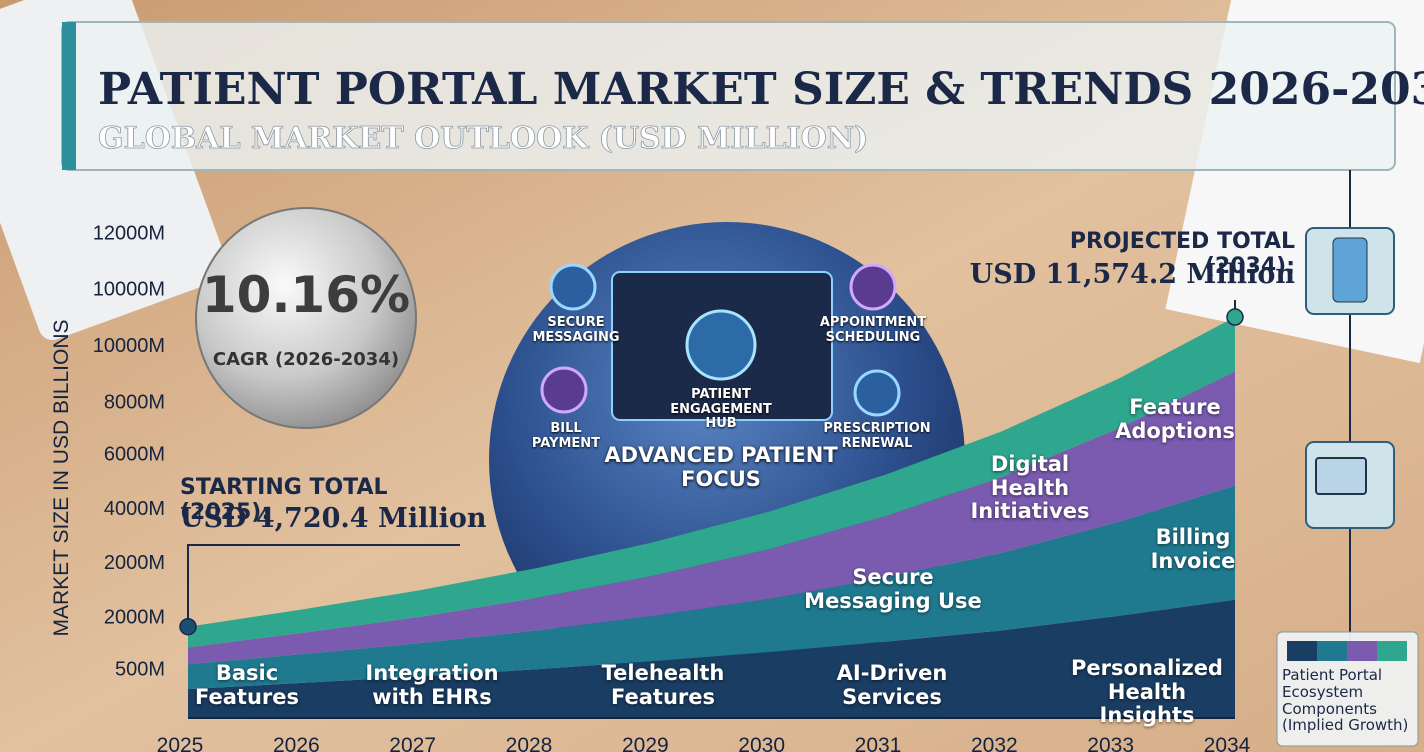 The height and width of the screenshot is (752, 1424). What do you see at coordinates (134, 509) in the screenshot?
I see `y-tick-label: 4000M` at bounding box center [134, 509].